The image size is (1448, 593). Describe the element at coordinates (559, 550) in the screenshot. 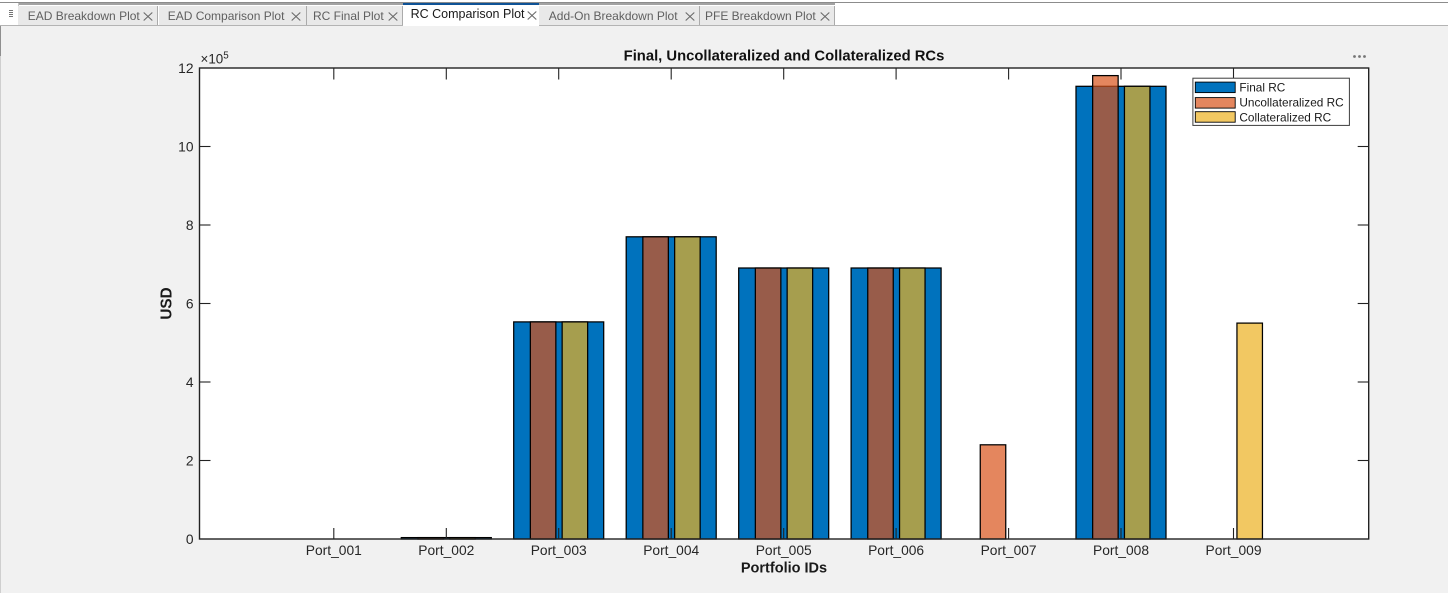

I see `svg-text: Port_003` at that location.